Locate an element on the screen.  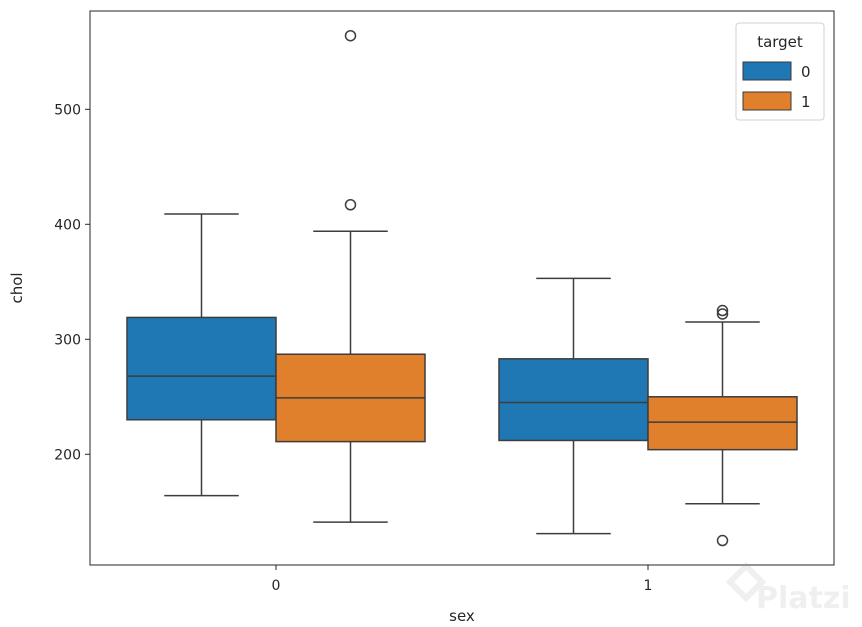
y-axis-label: chol is located at coordinates (17, 287).